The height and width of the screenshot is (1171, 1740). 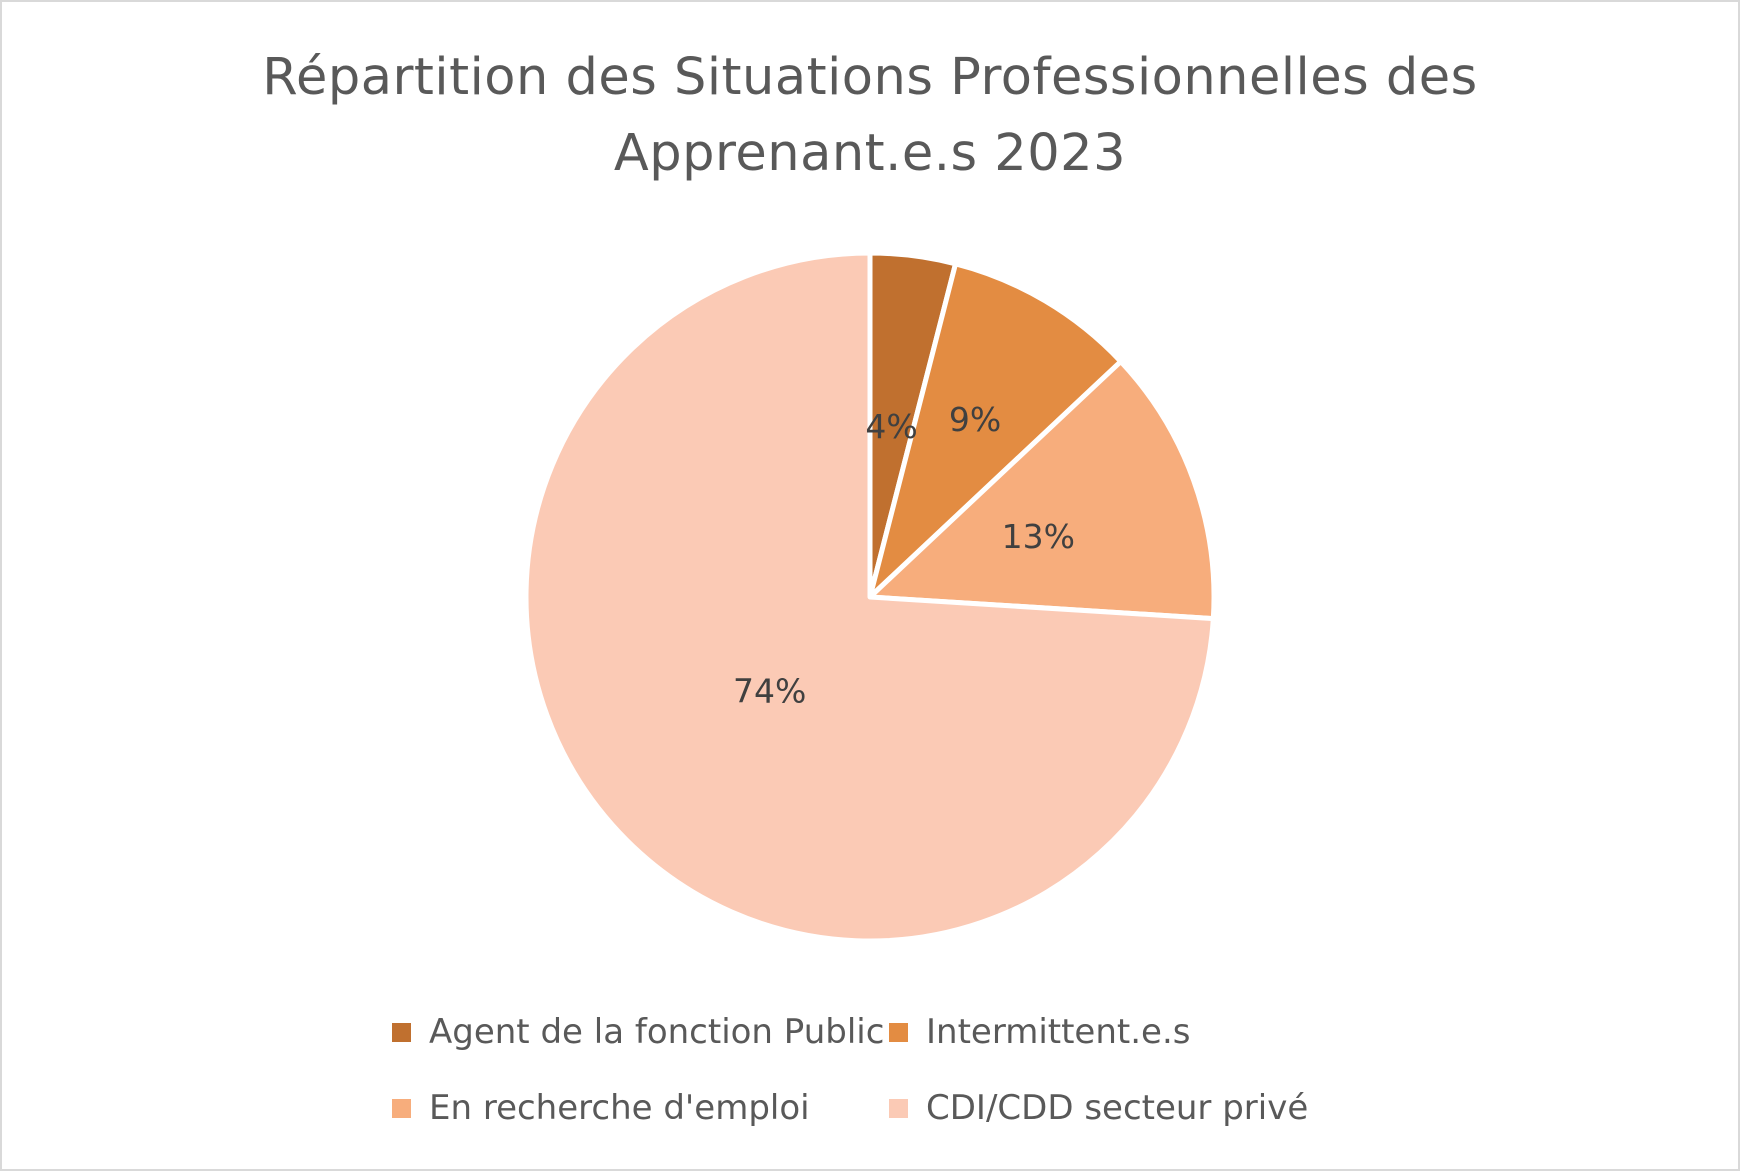 I want to click on legend-item-agent-fonction-public: Agent de la fonction Public, so click(x=638, y=1032).